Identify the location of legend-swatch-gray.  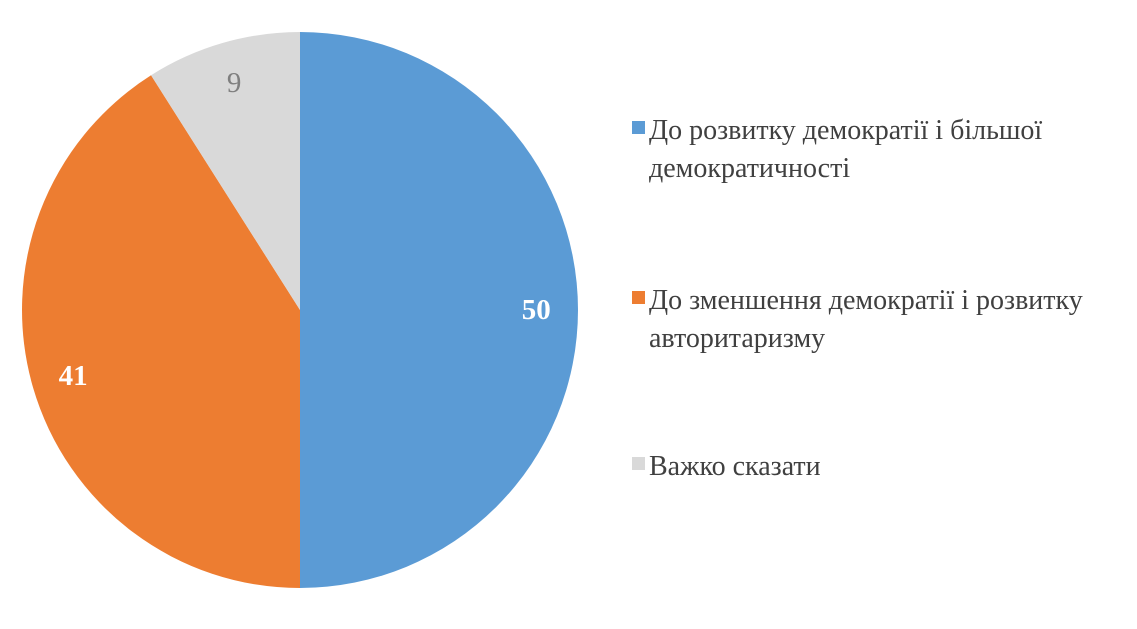
(638, 463).